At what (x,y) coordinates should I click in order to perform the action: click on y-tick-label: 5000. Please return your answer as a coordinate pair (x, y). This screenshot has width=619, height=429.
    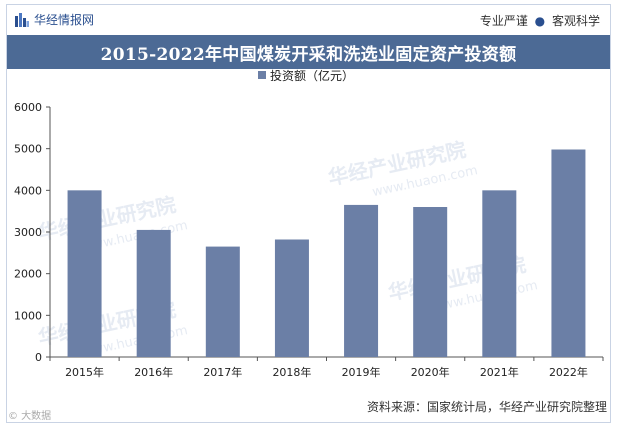
    Looking at the image, I should click on (28, 149).